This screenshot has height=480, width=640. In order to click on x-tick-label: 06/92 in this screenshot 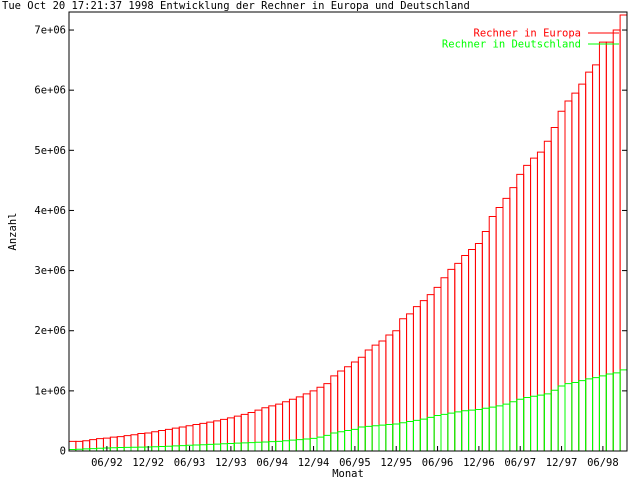, I will do `click(107, 463)`.